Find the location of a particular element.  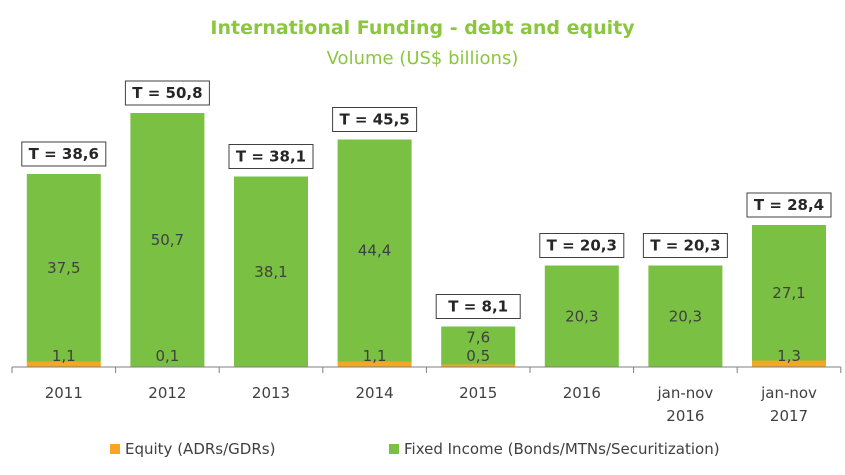

x-tick-label: 2014 is located at coordinates (375, 393).